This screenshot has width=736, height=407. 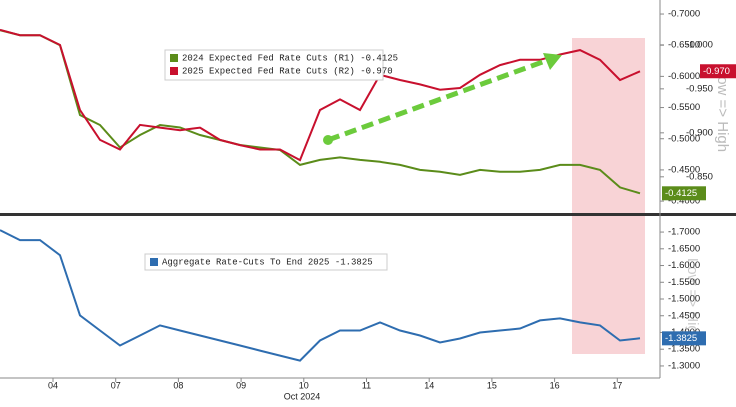 I want to click on last-value-label: -1.3825, so click(x=681, y=338).